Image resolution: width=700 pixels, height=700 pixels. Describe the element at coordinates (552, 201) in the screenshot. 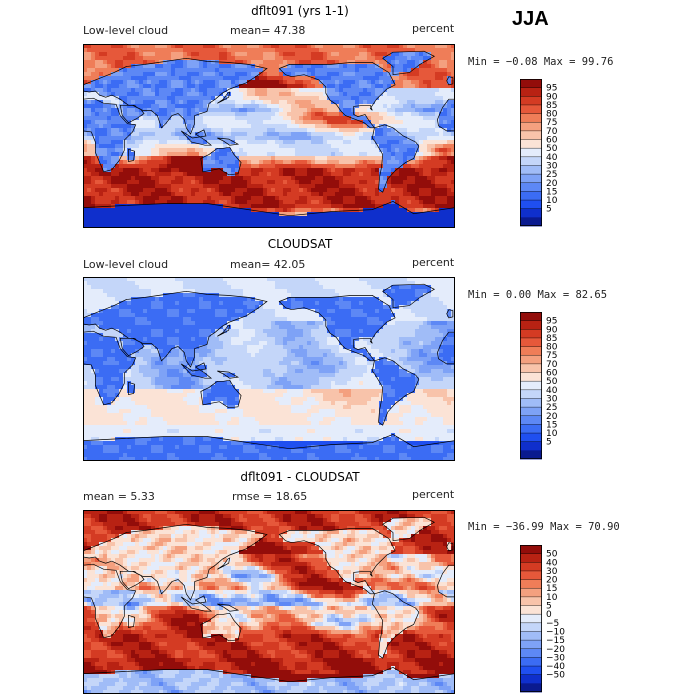

I see `colorbar-1-tick-label: 10` at that location.